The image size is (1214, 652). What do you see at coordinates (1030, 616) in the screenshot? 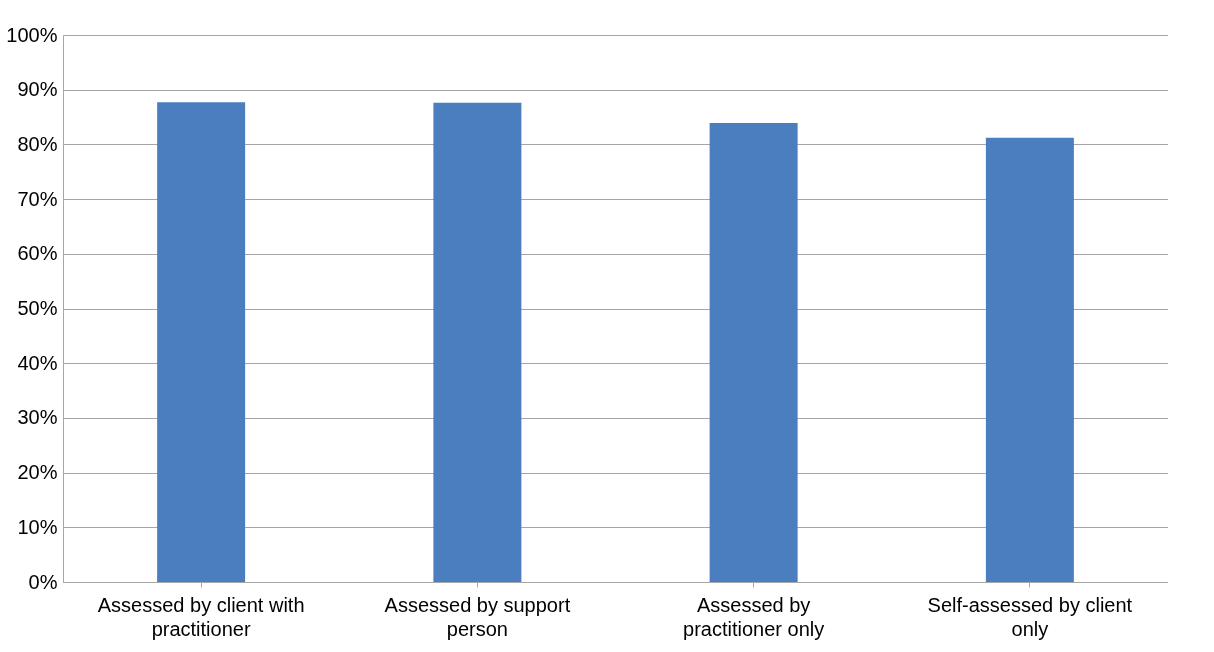
I see `x-tick-label: Self-assessed by client only` at bounding box center [1030, 616].